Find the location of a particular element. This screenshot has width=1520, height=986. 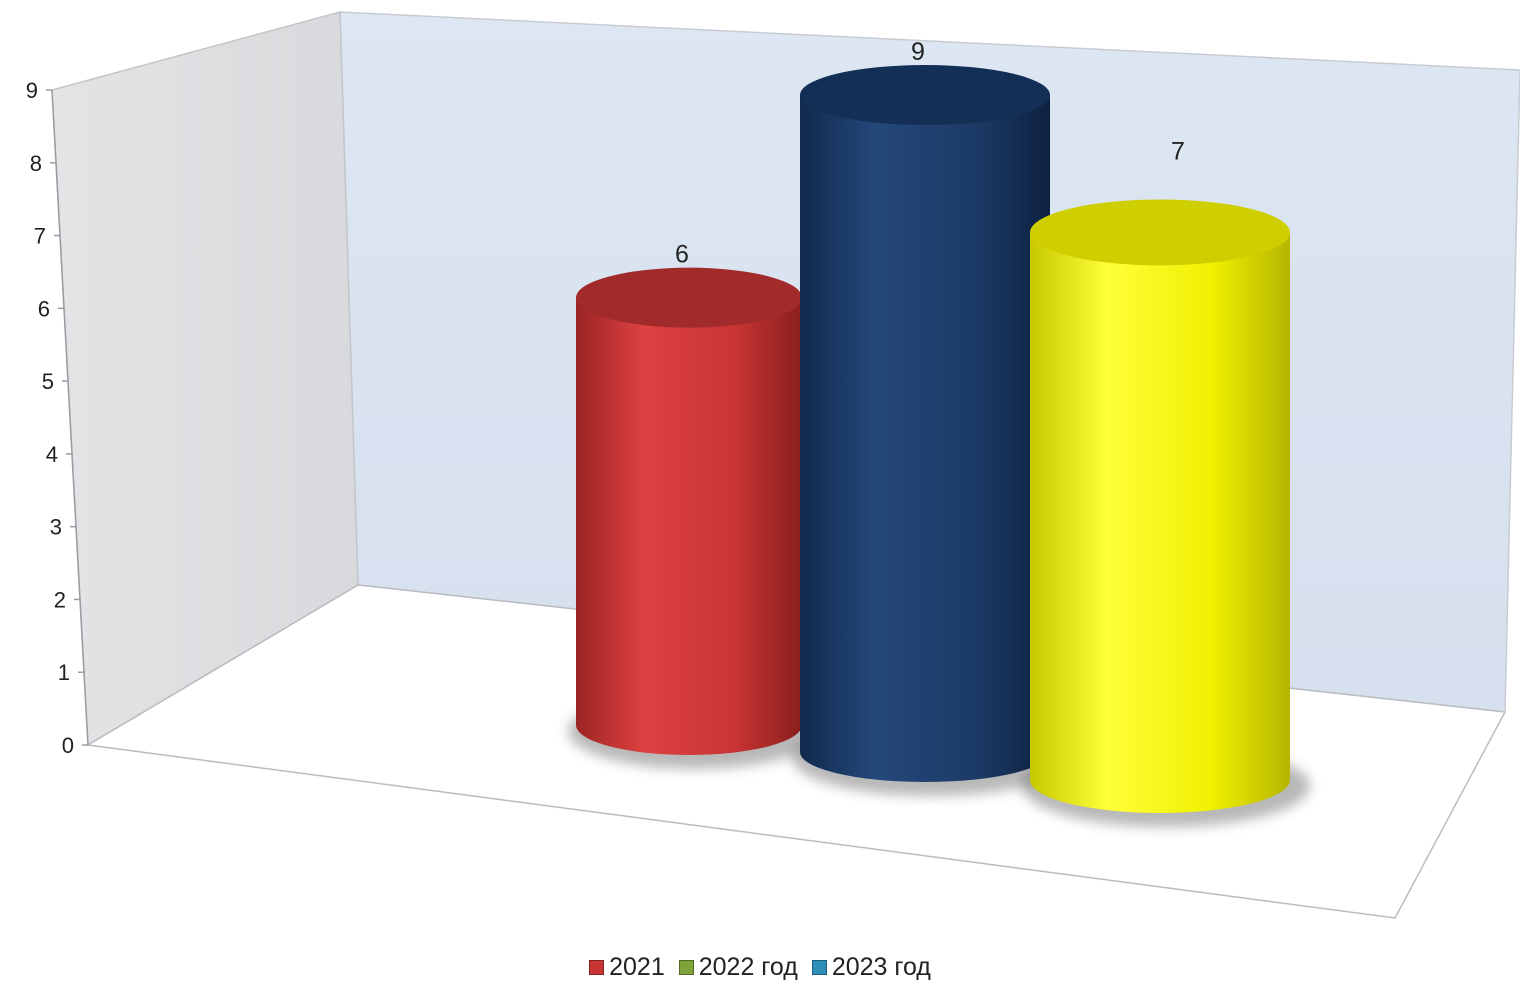

bar-cylinder-2023-год is located at coordinates (1160, 522).